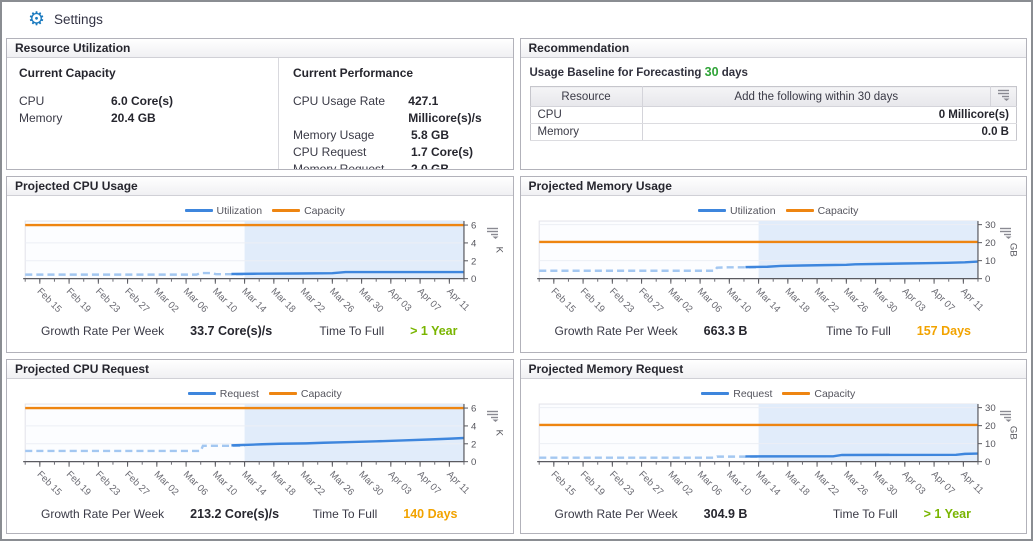 The width and height of the screenshot is (1033, 541). I want to click on memory-usage-value: 5.8 GB, so click(430, 135).